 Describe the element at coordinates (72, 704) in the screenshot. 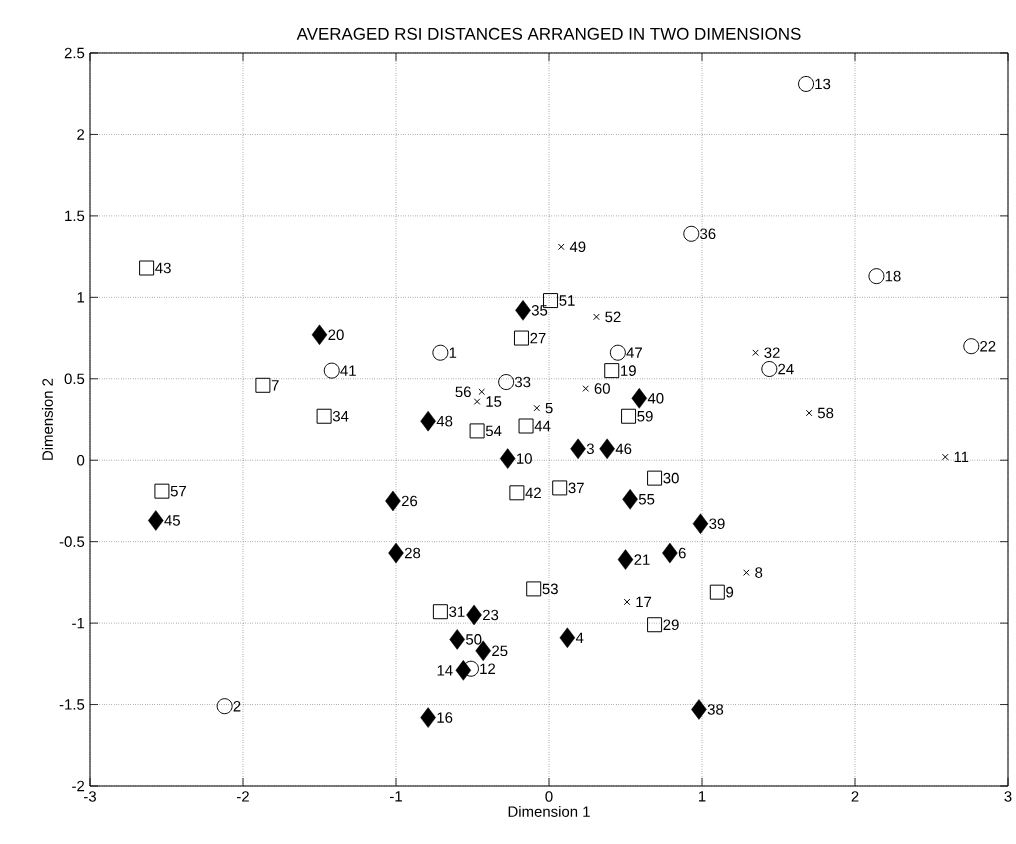

I see `y-tick-label: -1.5` at that location.